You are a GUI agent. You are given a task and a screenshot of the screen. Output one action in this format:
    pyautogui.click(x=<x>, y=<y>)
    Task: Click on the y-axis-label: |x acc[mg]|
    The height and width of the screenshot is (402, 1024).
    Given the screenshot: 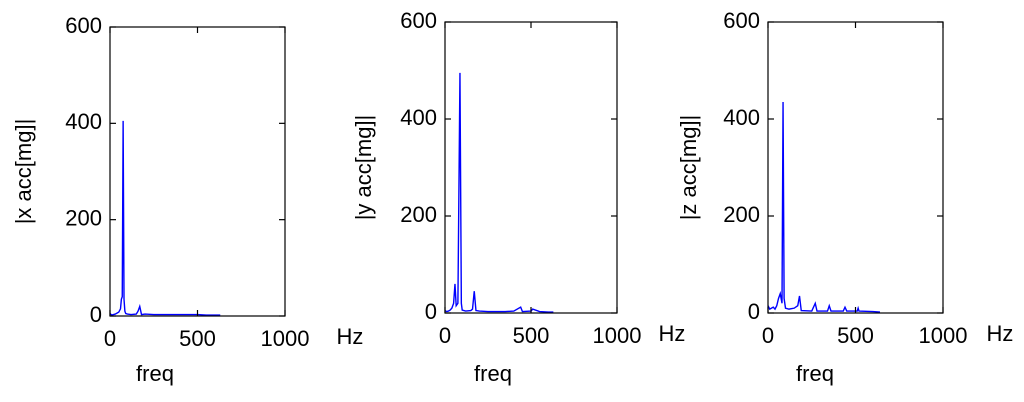 What is the action you would take?
    pyautogui.click(x=23, y=172)
    